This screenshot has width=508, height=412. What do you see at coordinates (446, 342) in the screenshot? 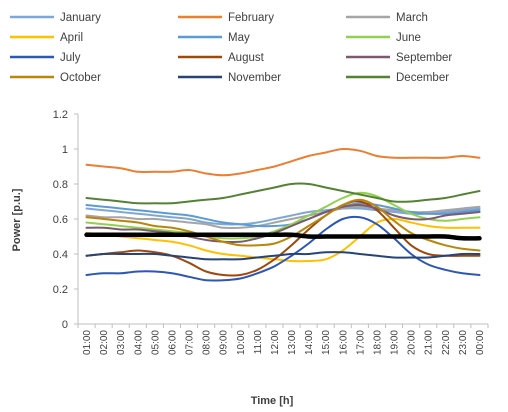
I see `x-tick-label: 22:00` at bounding box center [446, 342].